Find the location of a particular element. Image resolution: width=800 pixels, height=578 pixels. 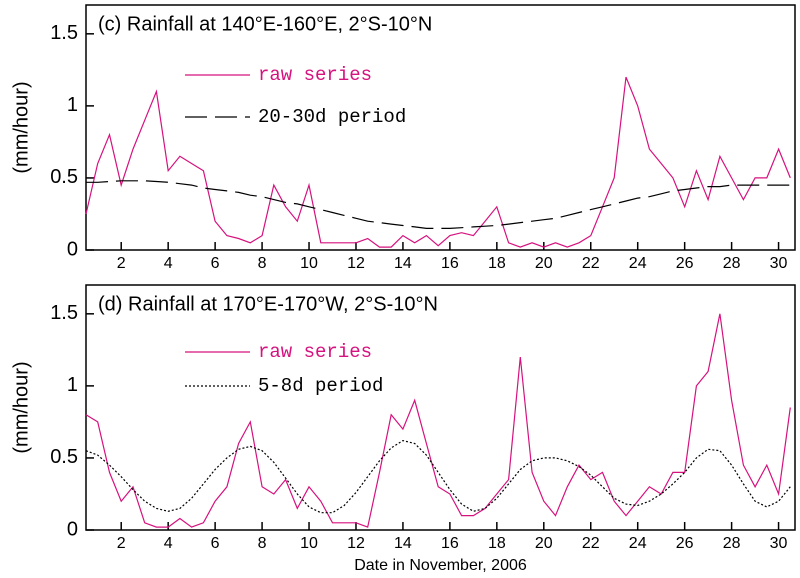

panel-title: (c) Rainfall at 140°E-160°E, 2°S-10°N is located at coordinates (265, 24).